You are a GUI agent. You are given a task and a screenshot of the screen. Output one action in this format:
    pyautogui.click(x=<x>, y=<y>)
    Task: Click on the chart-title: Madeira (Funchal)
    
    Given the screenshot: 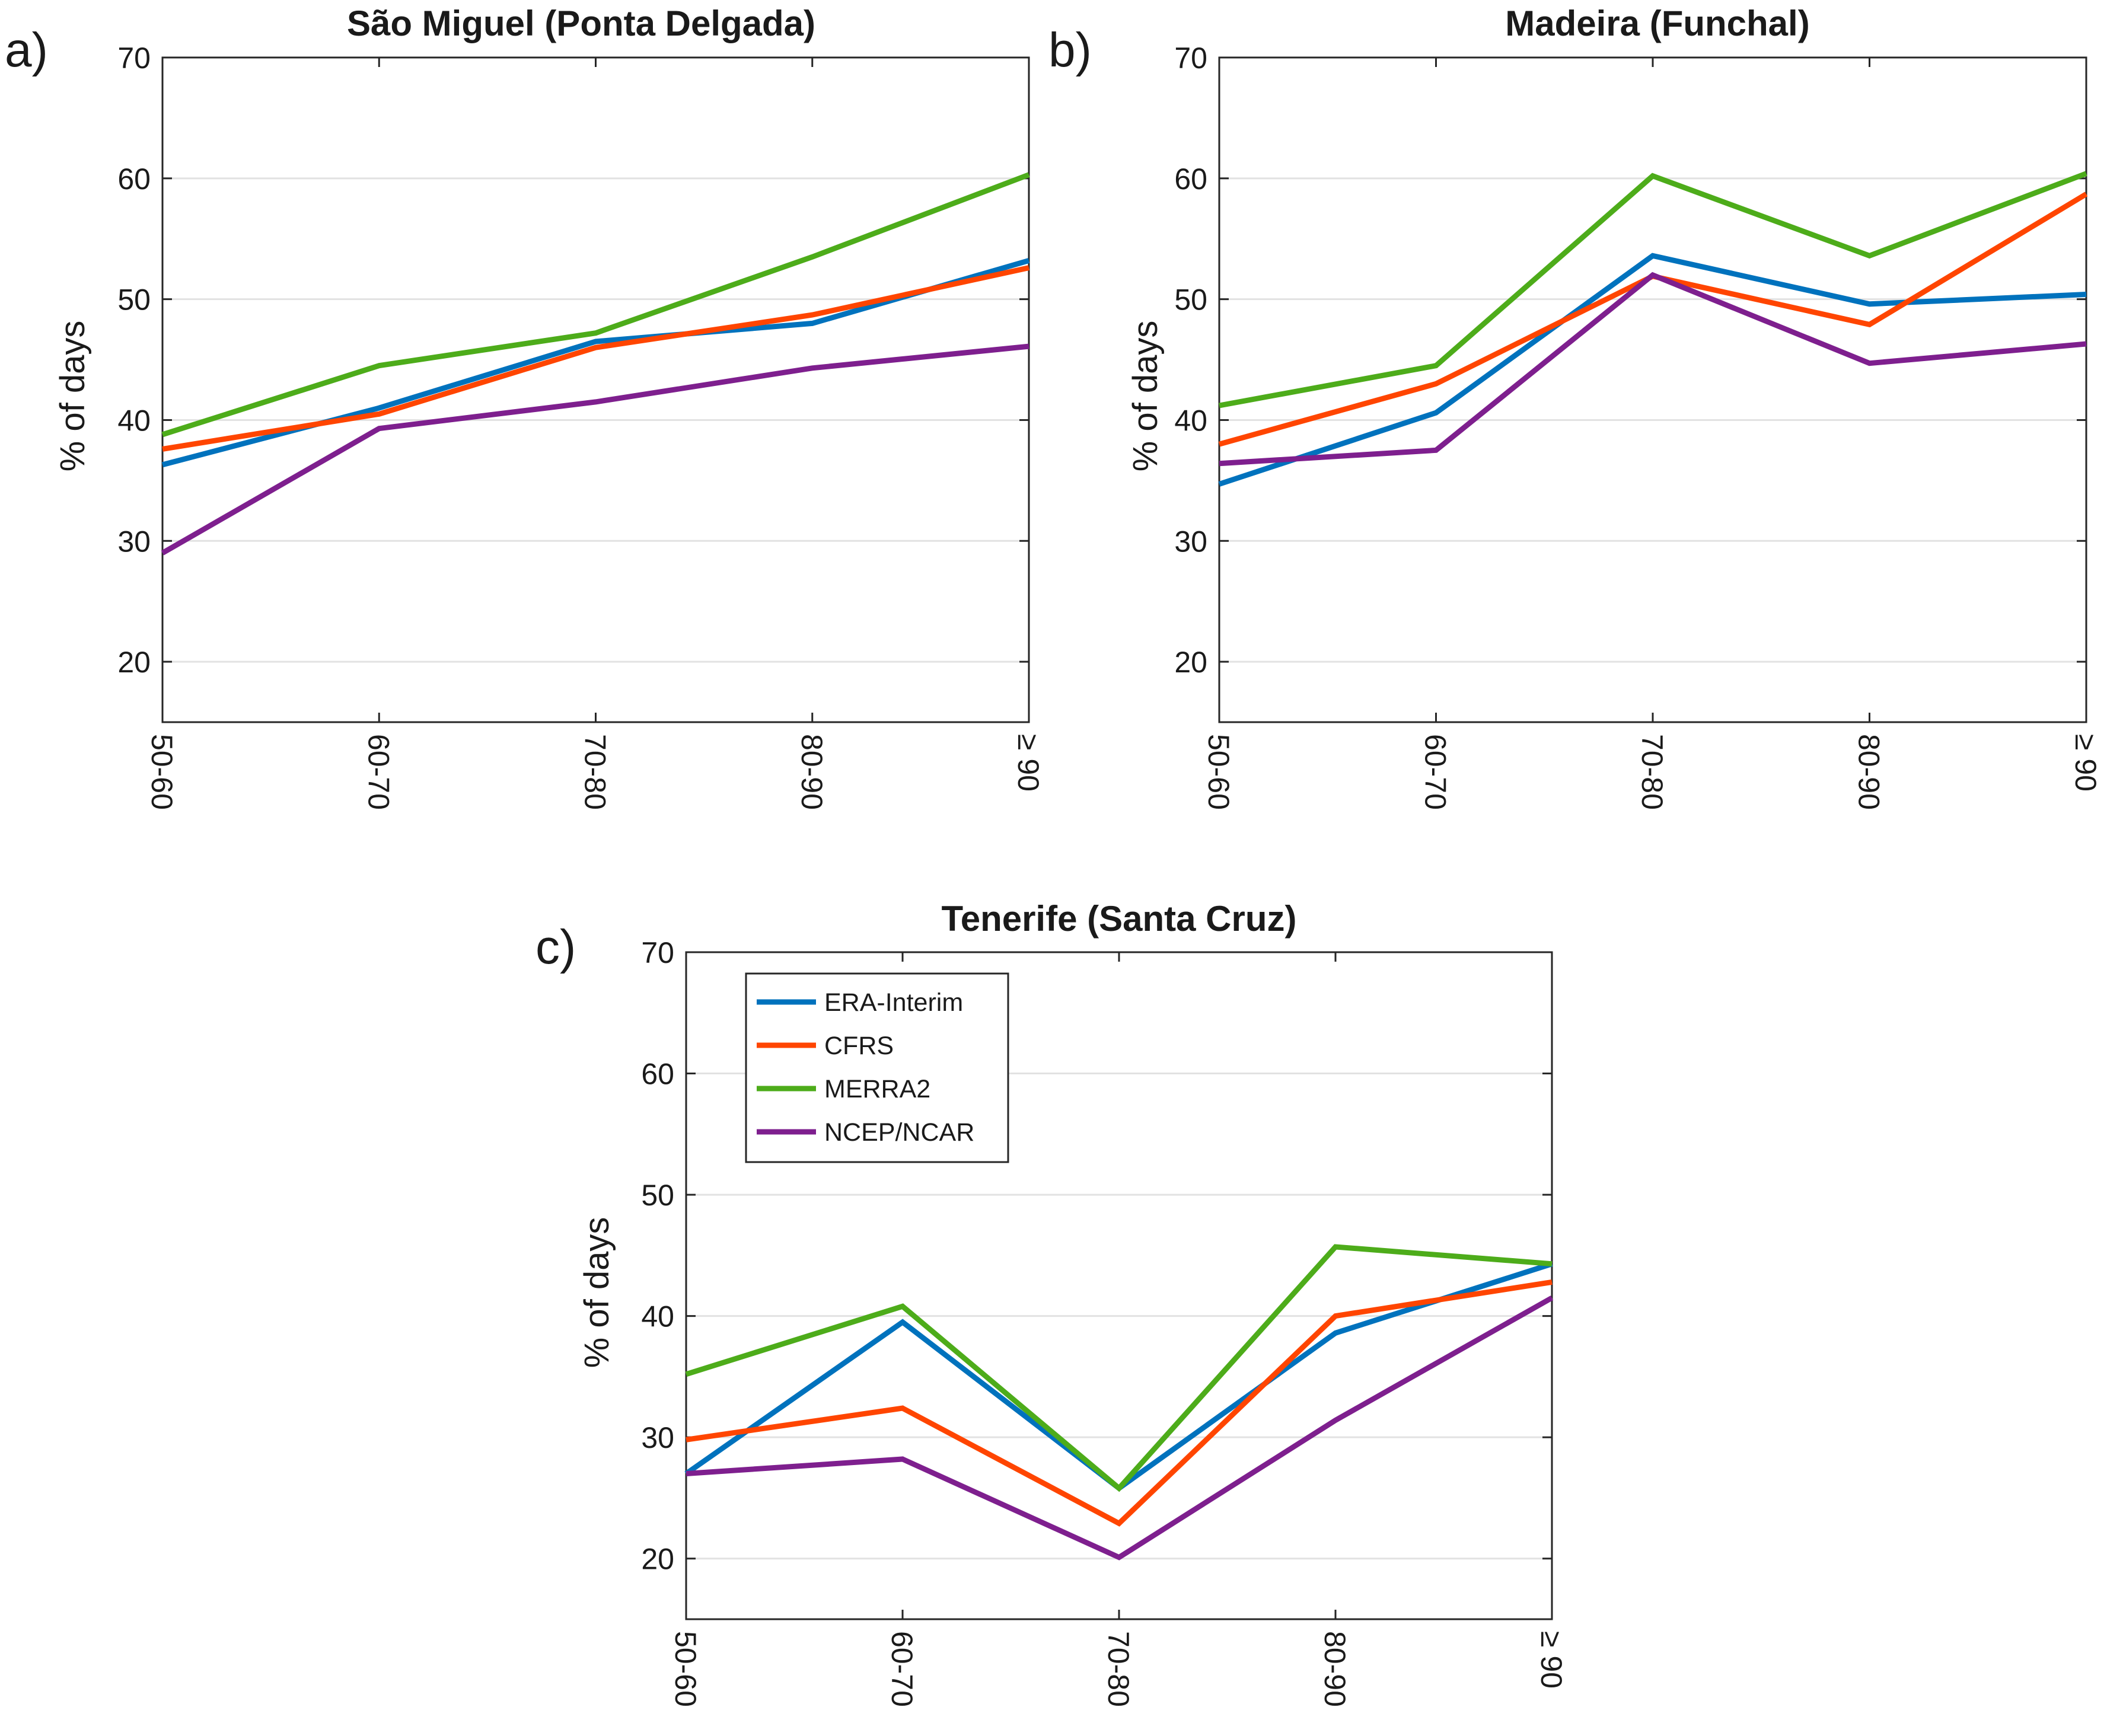 What is the action you would take?
    pyautogui.click(x=1657, y=23)
    